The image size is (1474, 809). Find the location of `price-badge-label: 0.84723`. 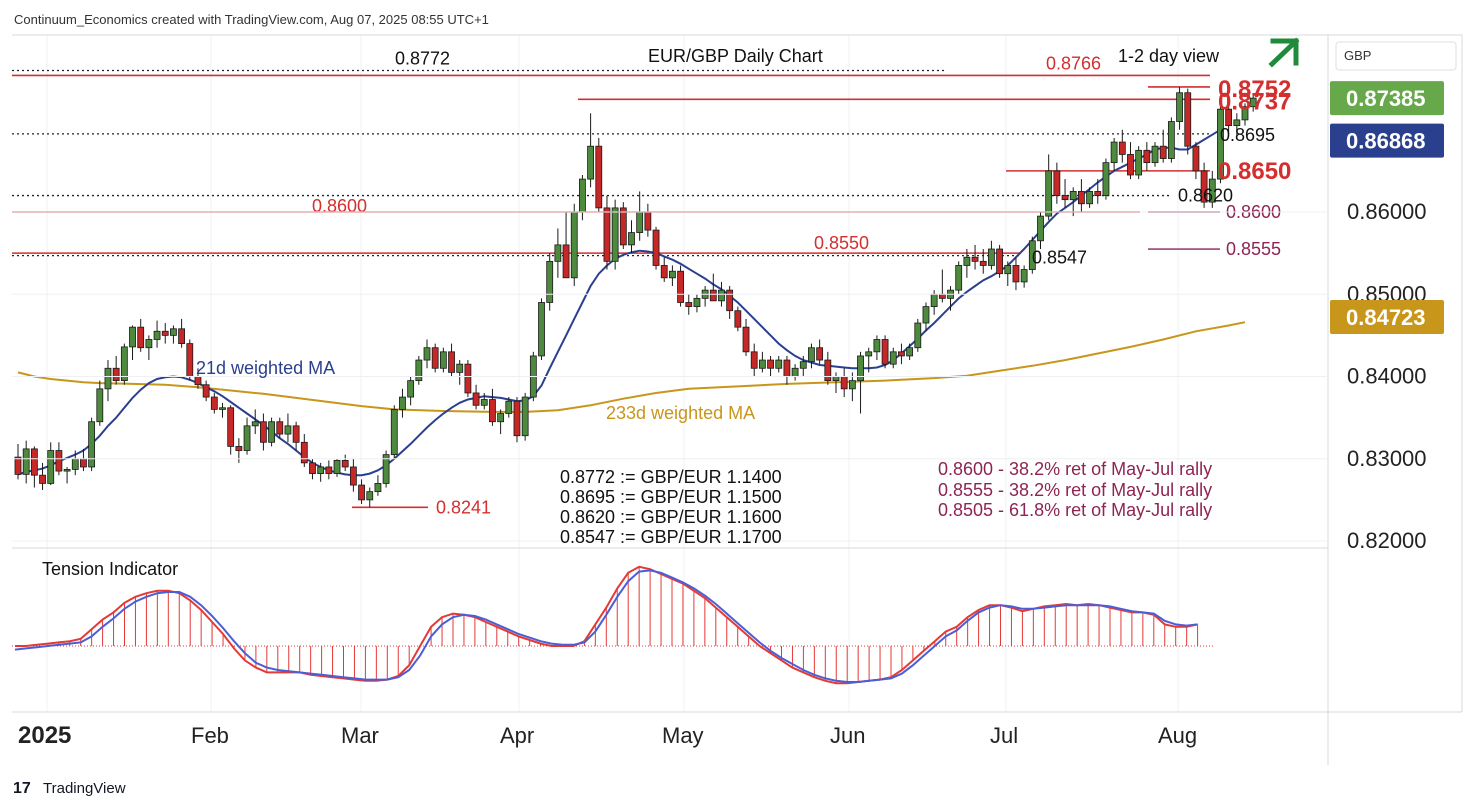

price-badge-label: 0.84723 is located at coordinates (1386, 317).